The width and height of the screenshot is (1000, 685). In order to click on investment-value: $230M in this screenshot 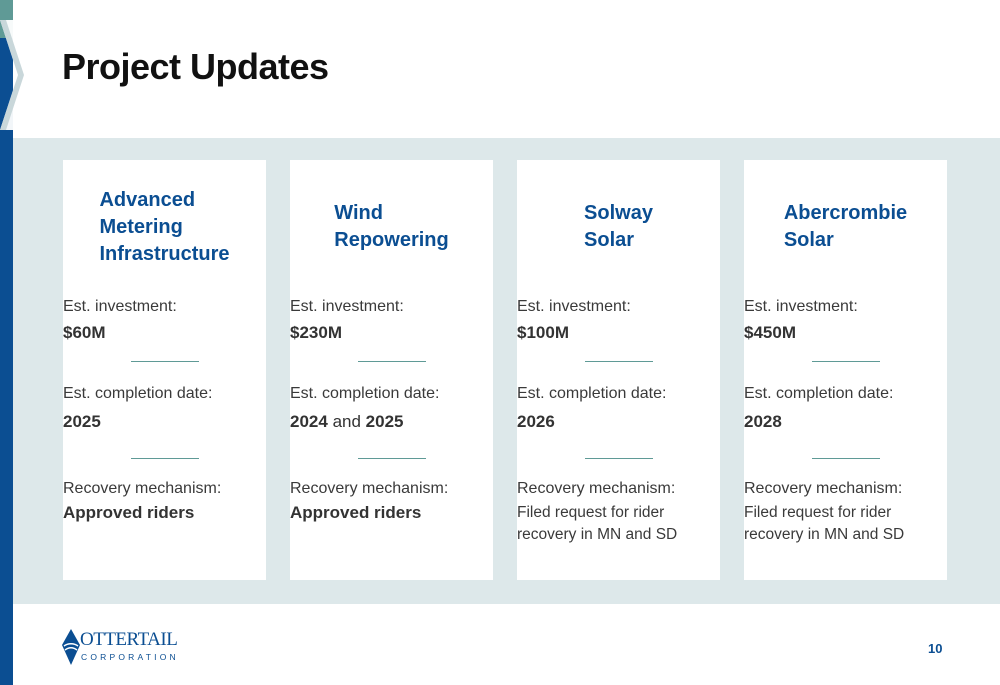, I will do `click(316, 332)`.